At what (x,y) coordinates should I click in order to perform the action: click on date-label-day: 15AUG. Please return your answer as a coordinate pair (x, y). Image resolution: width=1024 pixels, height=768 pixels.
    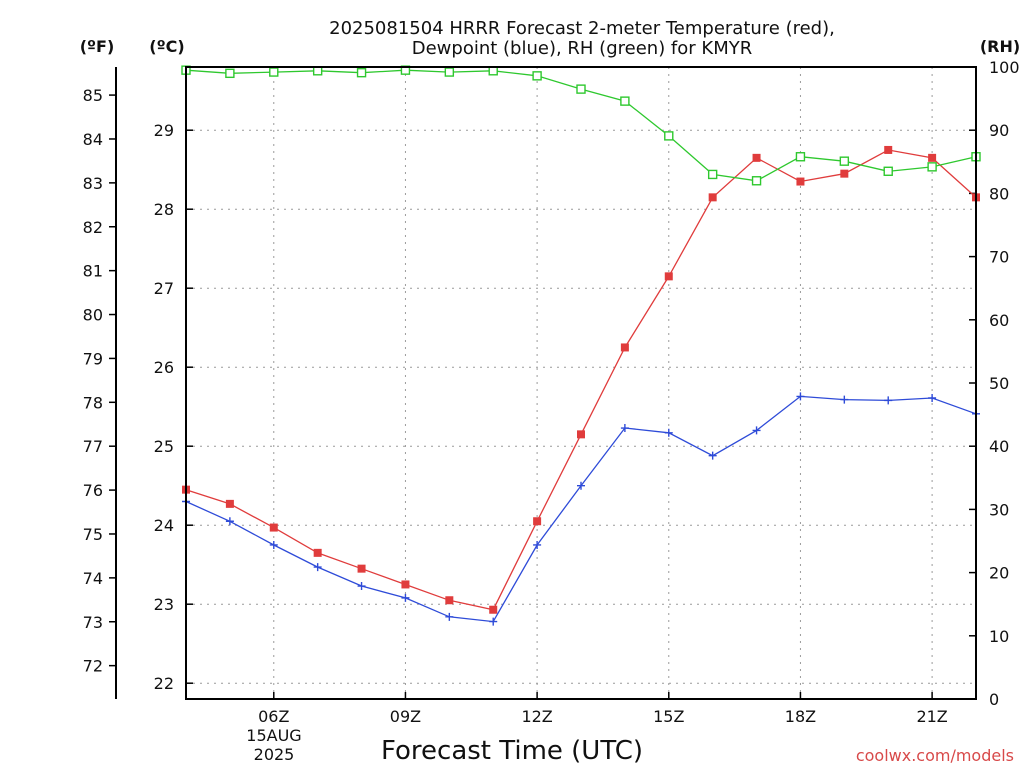
    Looking at the image, I should click on (273, 735).